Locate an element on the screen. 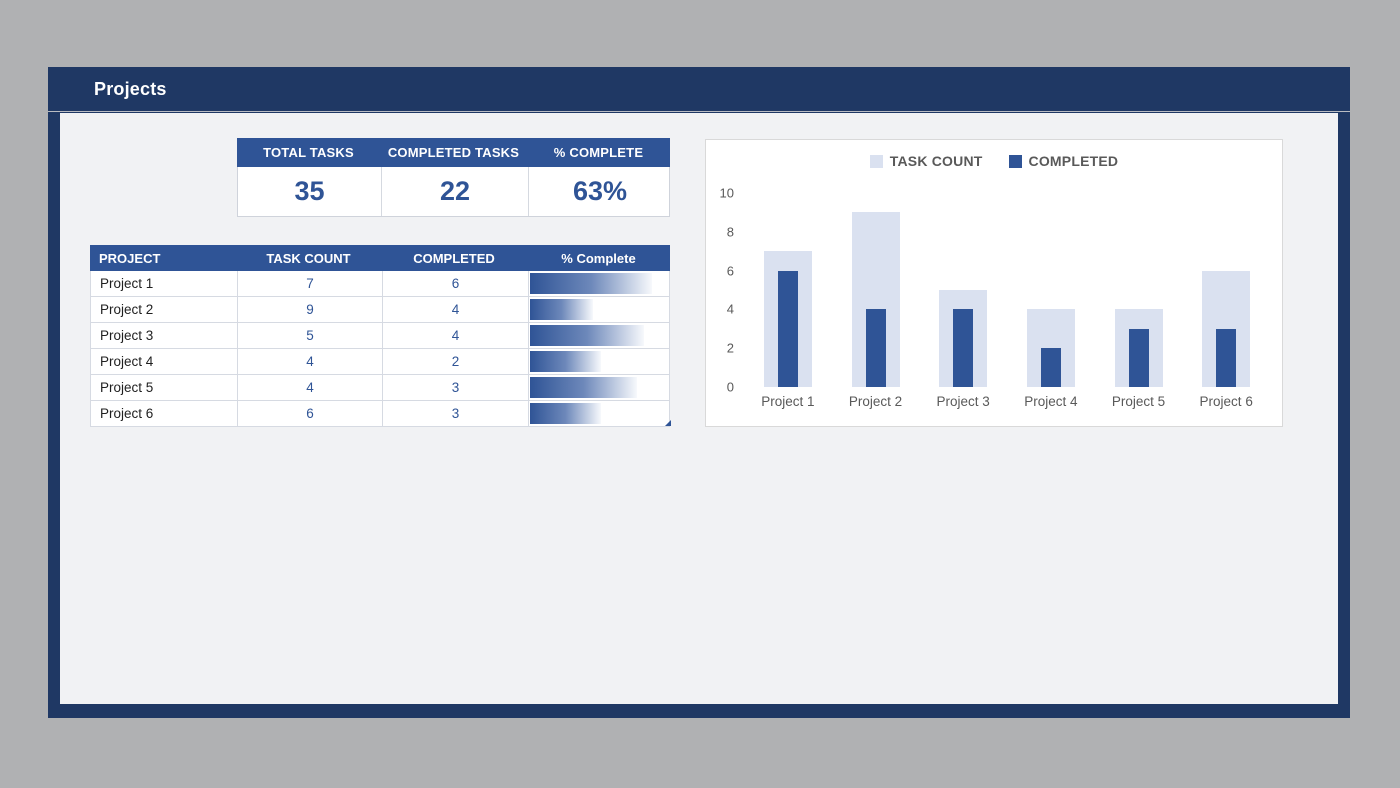 The height and width of the screenshot is (788, 1400). project-name-cell: Project 4 is located at coordinates (127, 361).